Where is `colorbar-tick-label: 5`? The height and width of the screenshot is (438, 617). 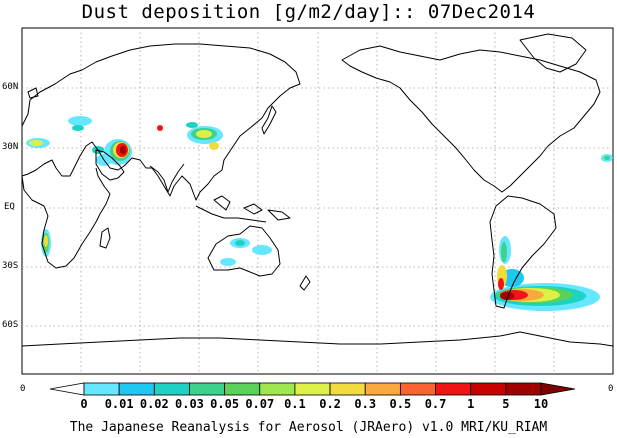
colorbar-tick-label: 5 is located at coordinates (506, 404).